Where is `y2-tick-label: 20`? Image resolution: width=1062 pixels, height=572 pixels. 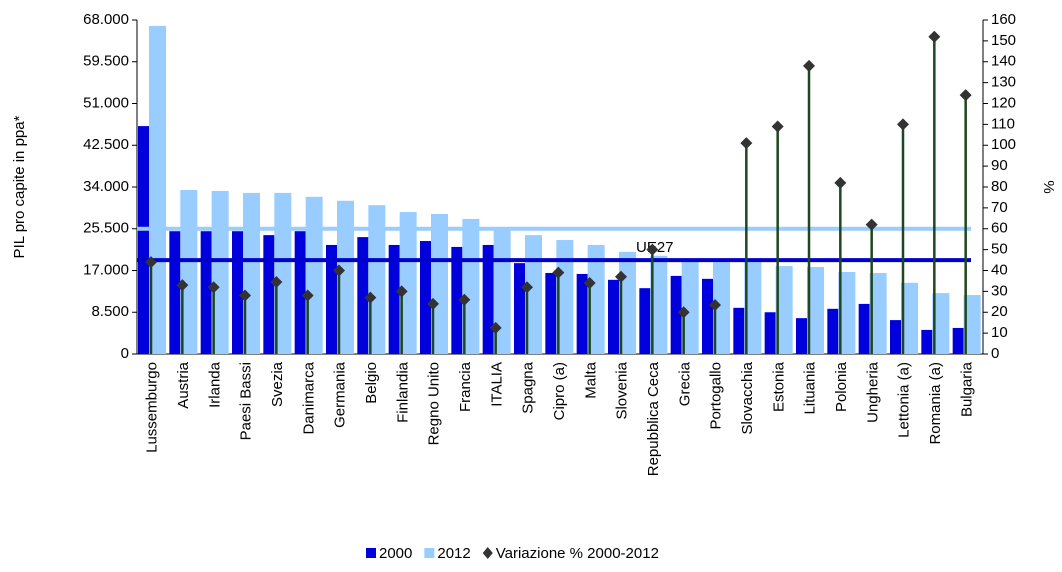
y2-tick-label: 20 is located at coordinates (999, 311).